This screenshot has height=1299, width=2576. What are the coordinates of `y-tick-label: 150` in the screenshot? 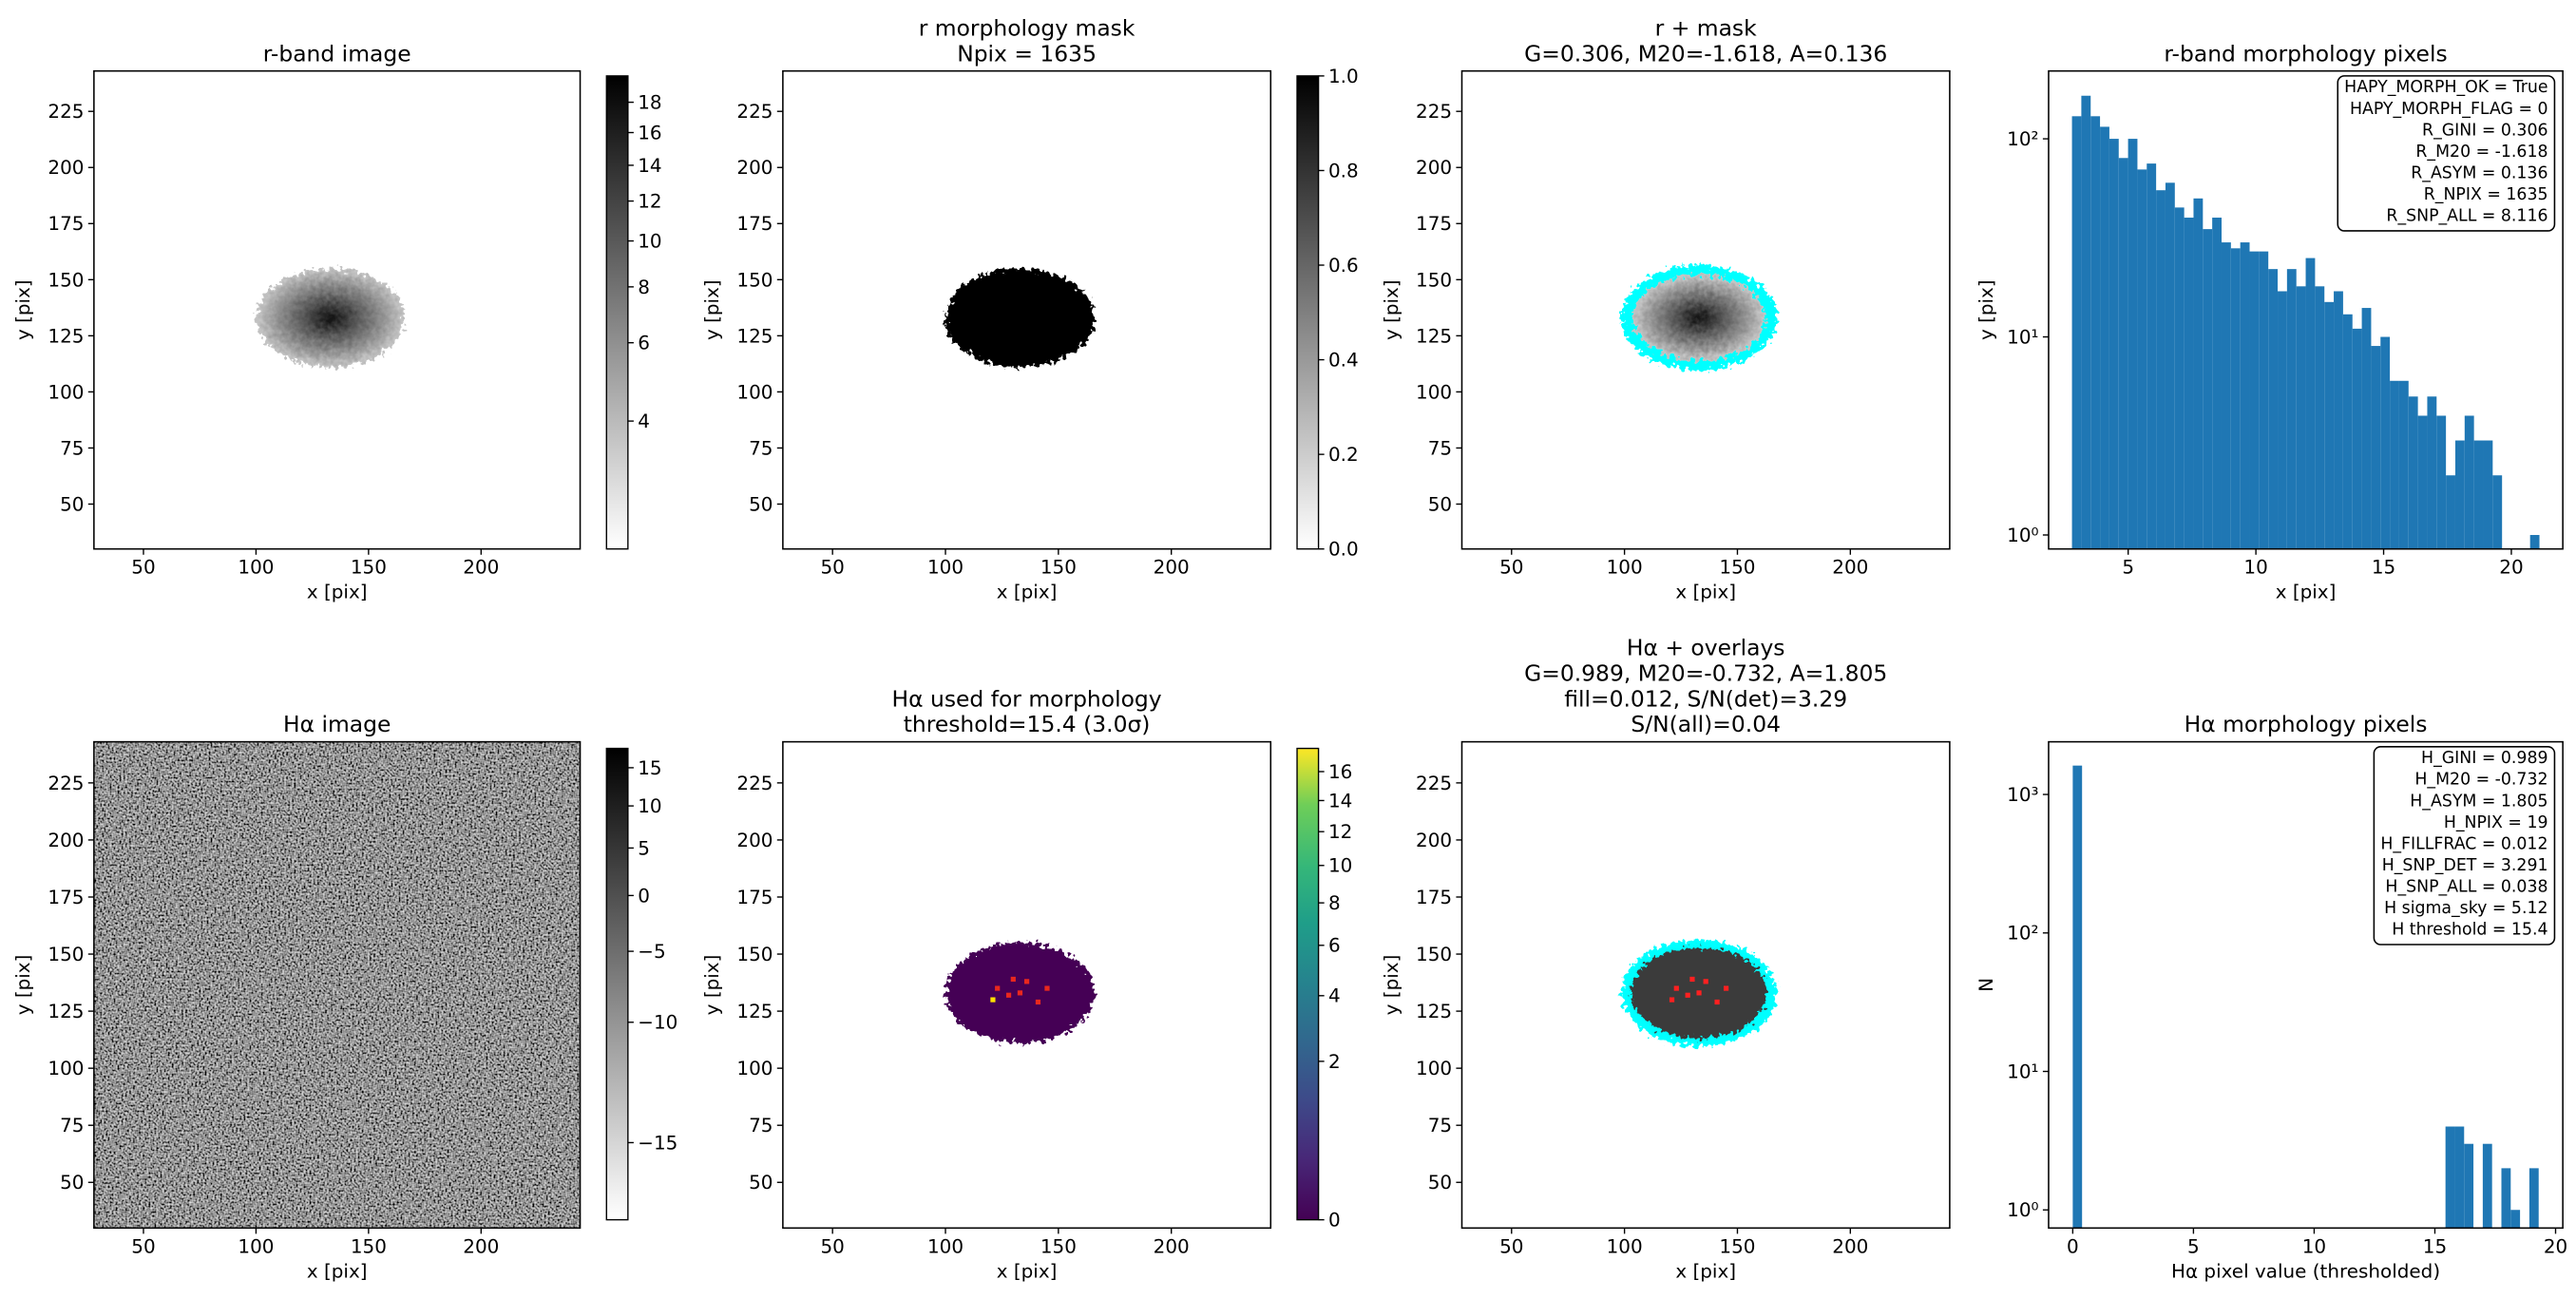 It's located at (1434, 279).